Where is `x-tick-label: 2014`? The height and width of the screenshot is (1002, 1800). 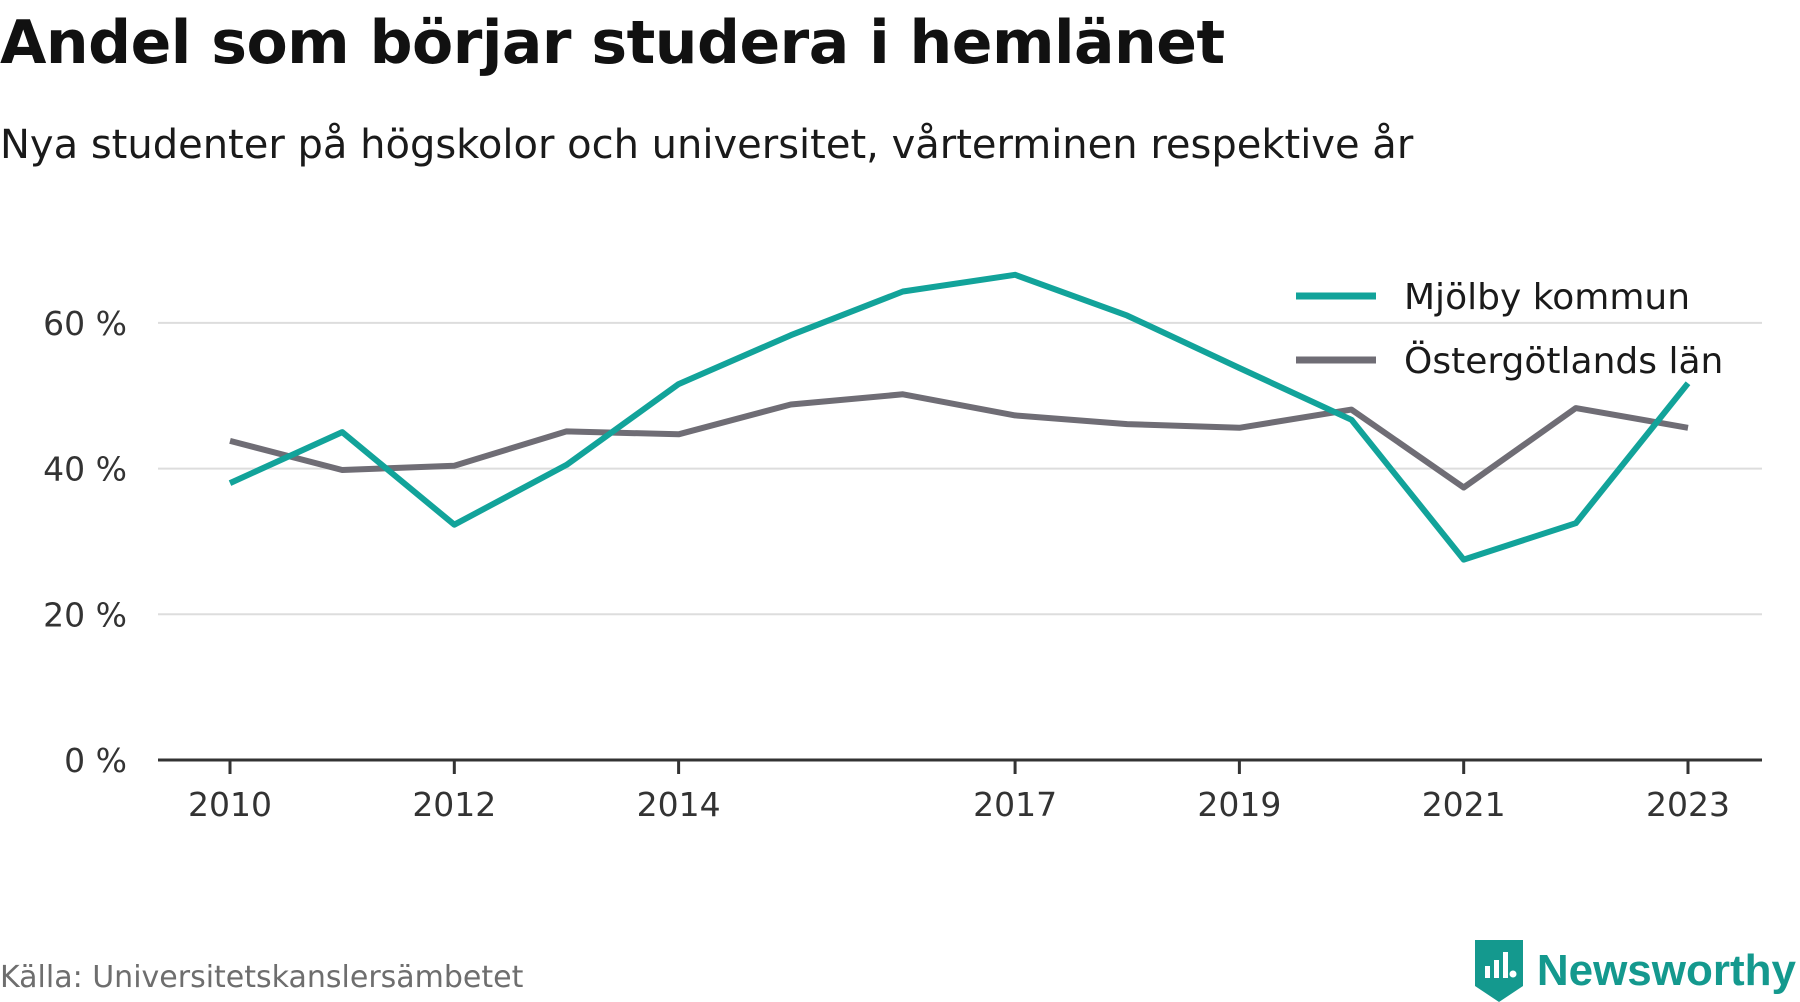 x-tick-label: 2014 is located at coordinates (679, 804).